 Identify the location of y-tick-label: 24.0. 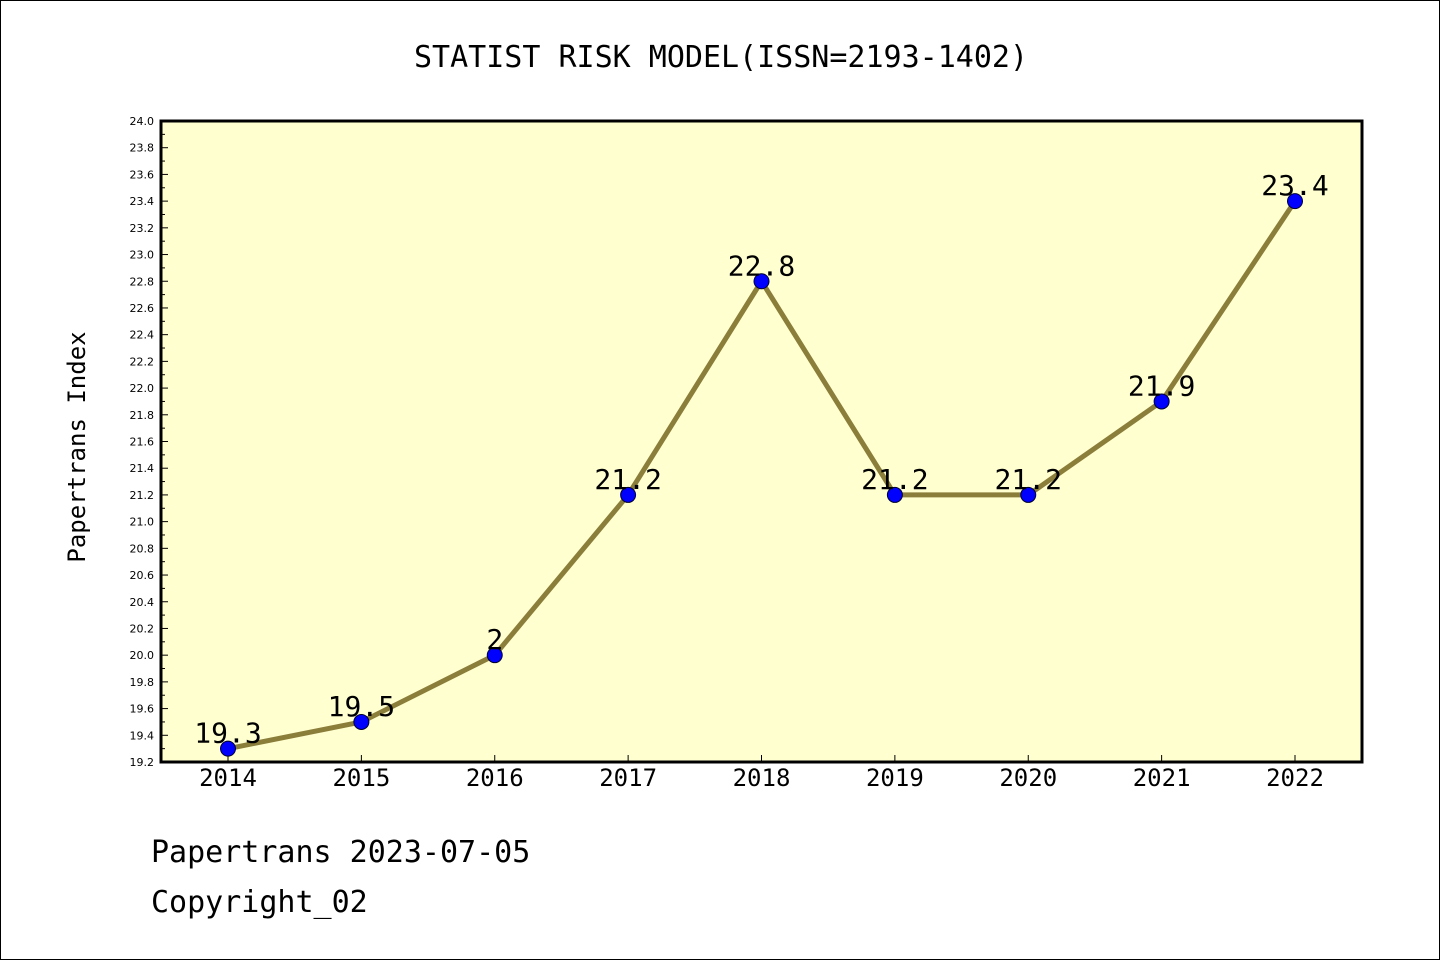
(142, 121).